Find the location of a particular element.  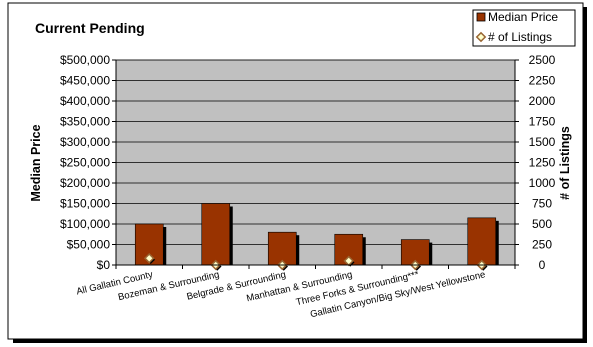

left-tick-label: $0 is located at coordinates (104, 265).